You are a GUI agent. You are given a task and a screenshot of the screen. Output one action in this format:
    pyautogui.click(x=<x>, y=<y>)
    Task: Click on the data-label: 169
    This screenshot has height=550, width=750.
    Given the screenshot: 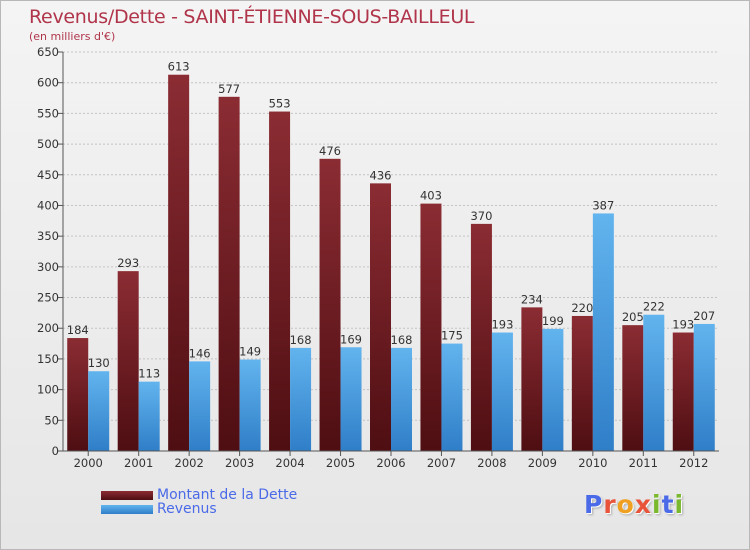 What is the action you would take?
    pyautogui.click(x=351, y=339)
    